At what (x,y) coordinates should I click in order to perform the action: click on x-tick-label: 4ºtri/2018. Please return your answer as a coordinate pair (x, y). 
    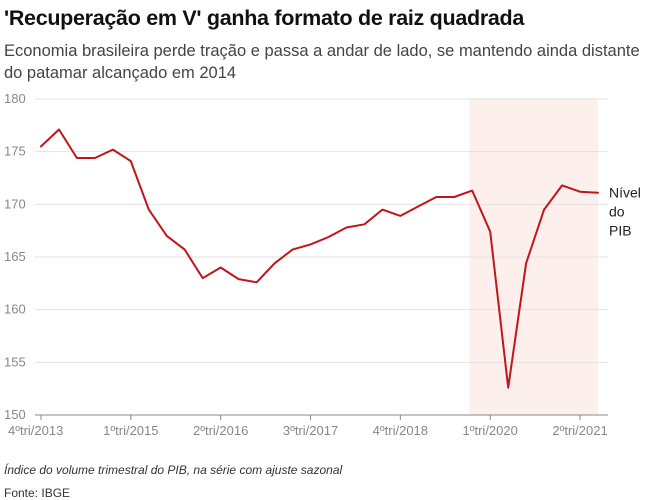
    Looking at the image, I should click on (400, 430).